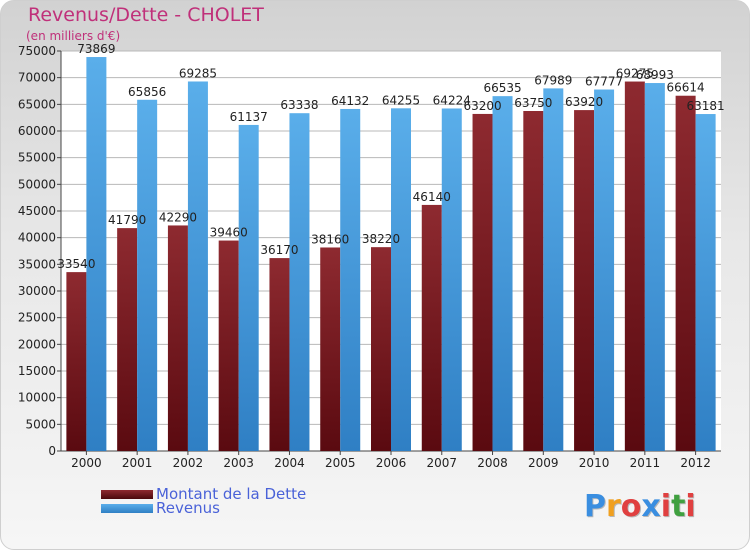 The height and width of the screenshot is (550, 750). What do you see at coordinates (645, 463) in the screenshot?
I see `x-tick-label: 2011` at bounding box center [645, 463].